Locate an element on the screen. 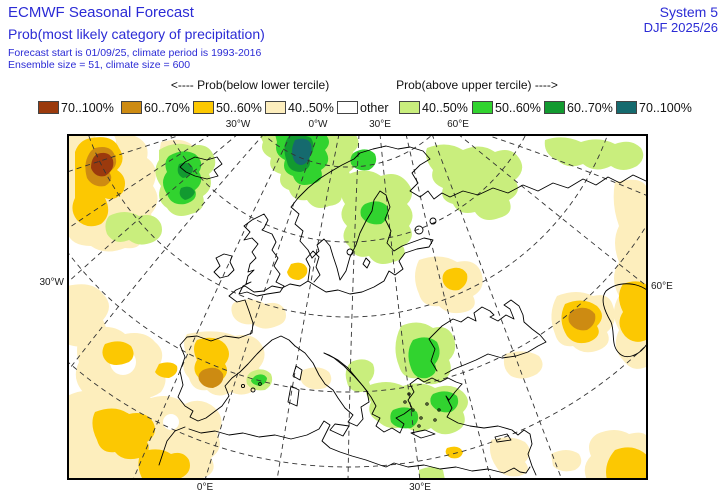  axis-label-top-30e: 30°E is located at coordinates (380, 124).